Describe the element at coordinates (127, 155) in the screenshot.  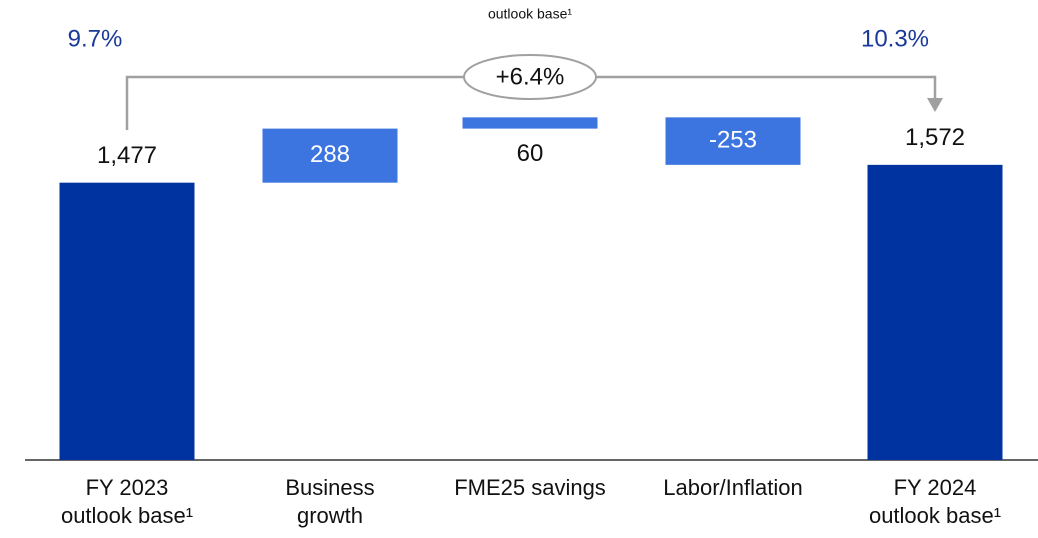
I see `value-label: 1,477` at that location.